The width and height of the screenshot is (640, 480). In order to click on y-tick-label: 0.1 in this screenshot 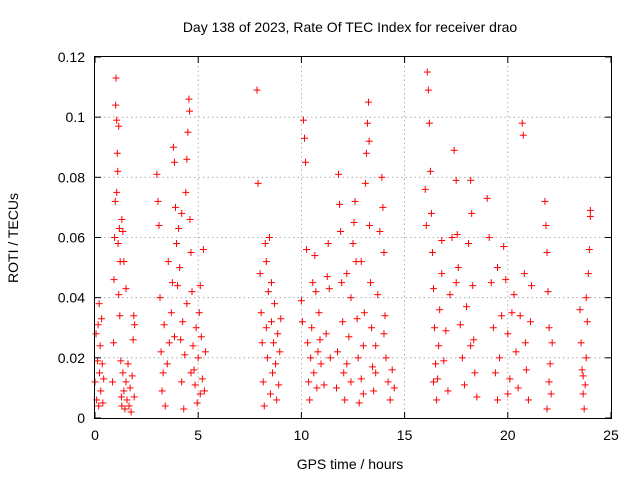, I will do `click(76, 117)`.